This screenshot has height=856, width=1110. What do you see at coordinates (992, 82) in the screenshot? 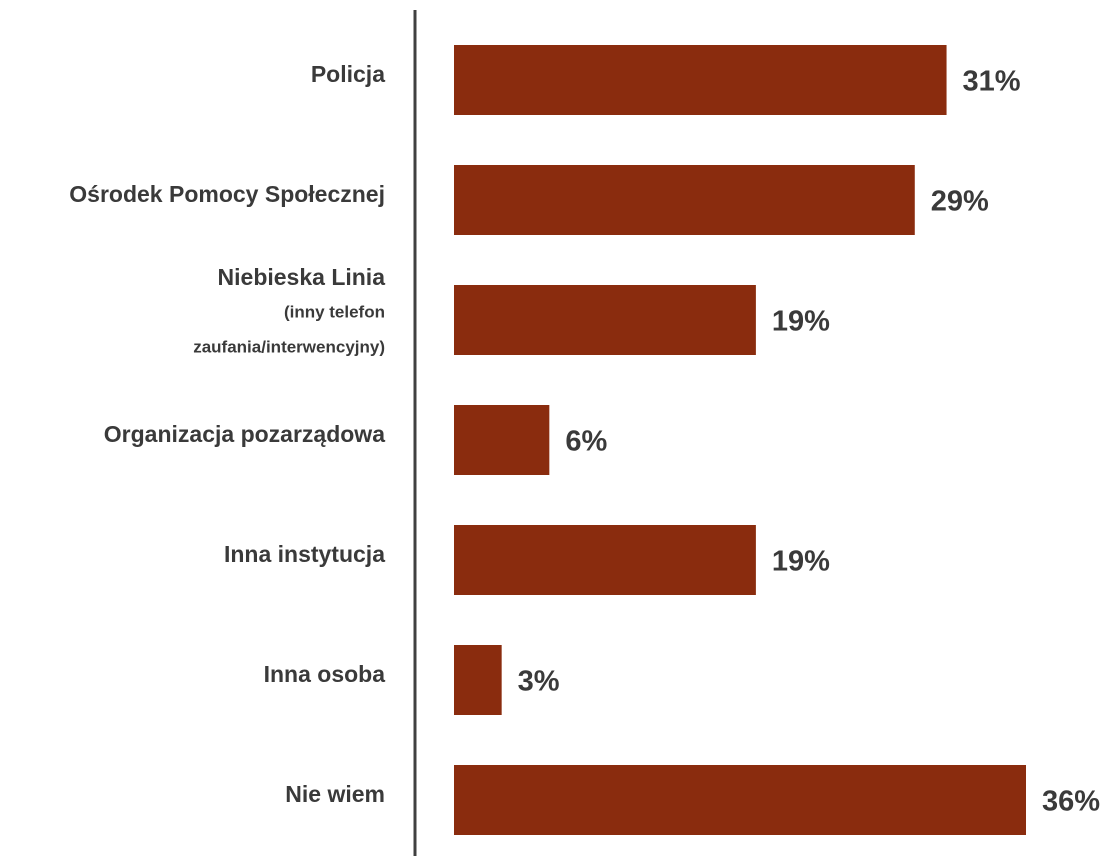
I see `value-label: 31%` at bounding box center [992, 82].